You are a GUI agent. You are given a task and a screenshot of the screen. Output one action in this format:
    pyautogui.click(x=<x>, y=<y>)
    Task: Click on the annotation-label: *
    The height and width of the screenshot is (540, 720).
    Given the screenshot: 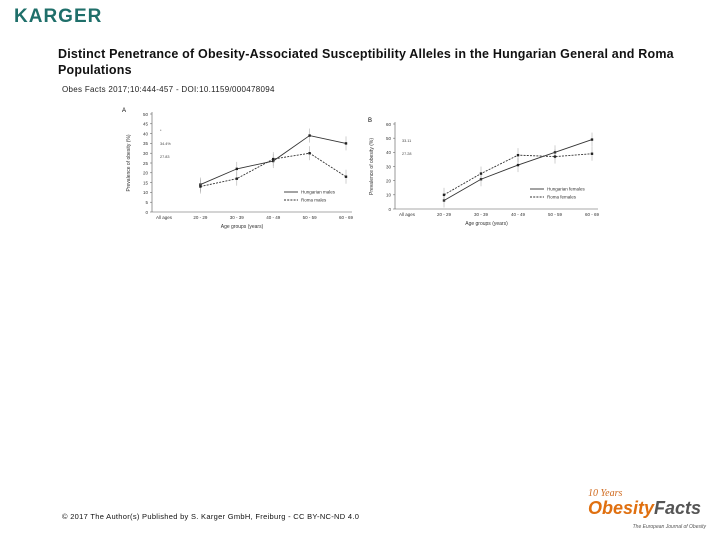 What is the action you would take?
    pyautogui.click(x=161, y=131)
    